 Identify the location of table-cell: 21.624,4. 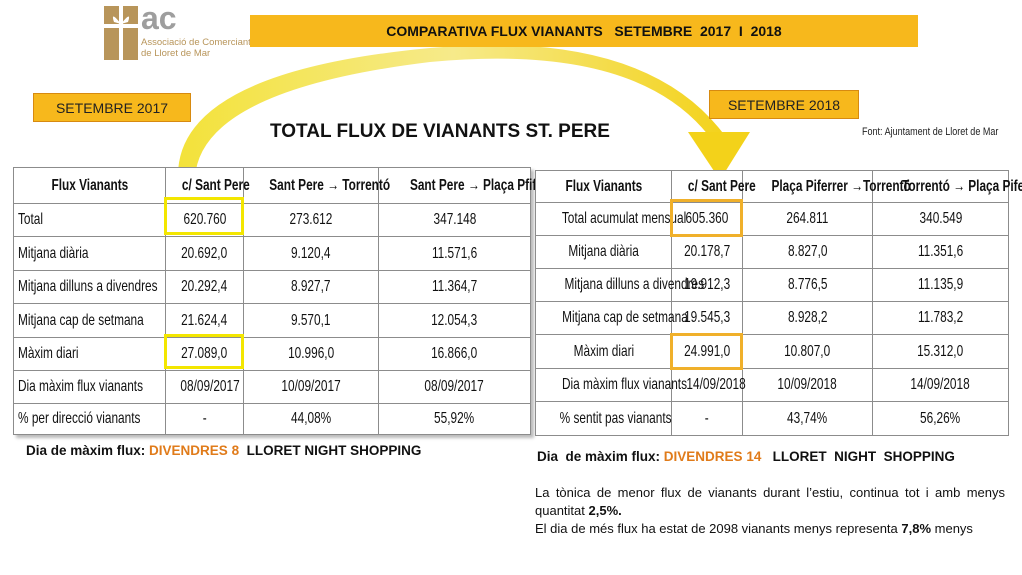
(204, 320).